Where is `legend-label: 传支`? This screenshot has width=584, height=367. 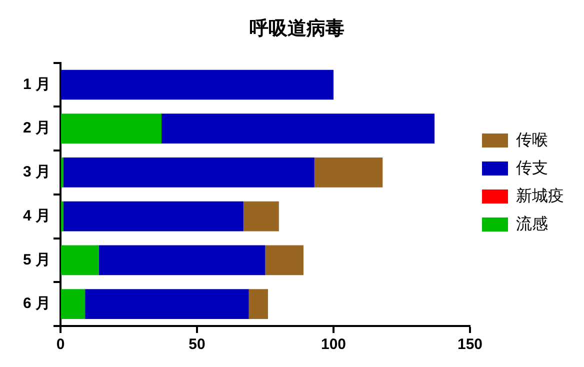 legend-label: 传支 is located at coordinates (532, 167).